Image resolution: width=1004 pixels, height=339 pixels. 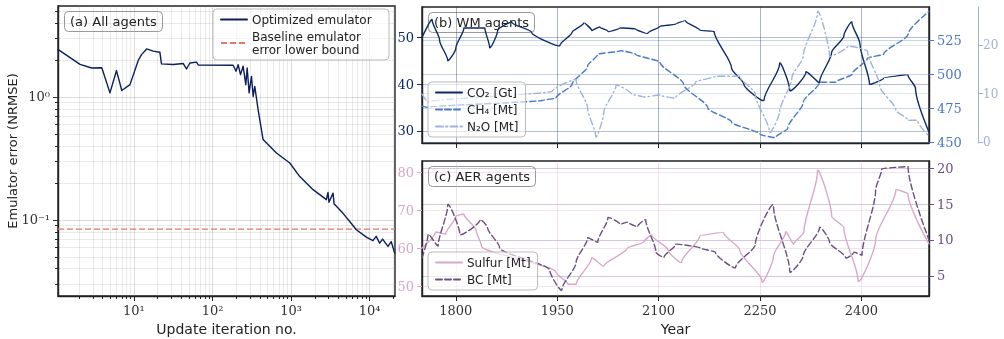 What do you see at coordinates (212, 310) in the screenshot?
I see `x-tick-label: 10²` at bounding box center [212, 310].